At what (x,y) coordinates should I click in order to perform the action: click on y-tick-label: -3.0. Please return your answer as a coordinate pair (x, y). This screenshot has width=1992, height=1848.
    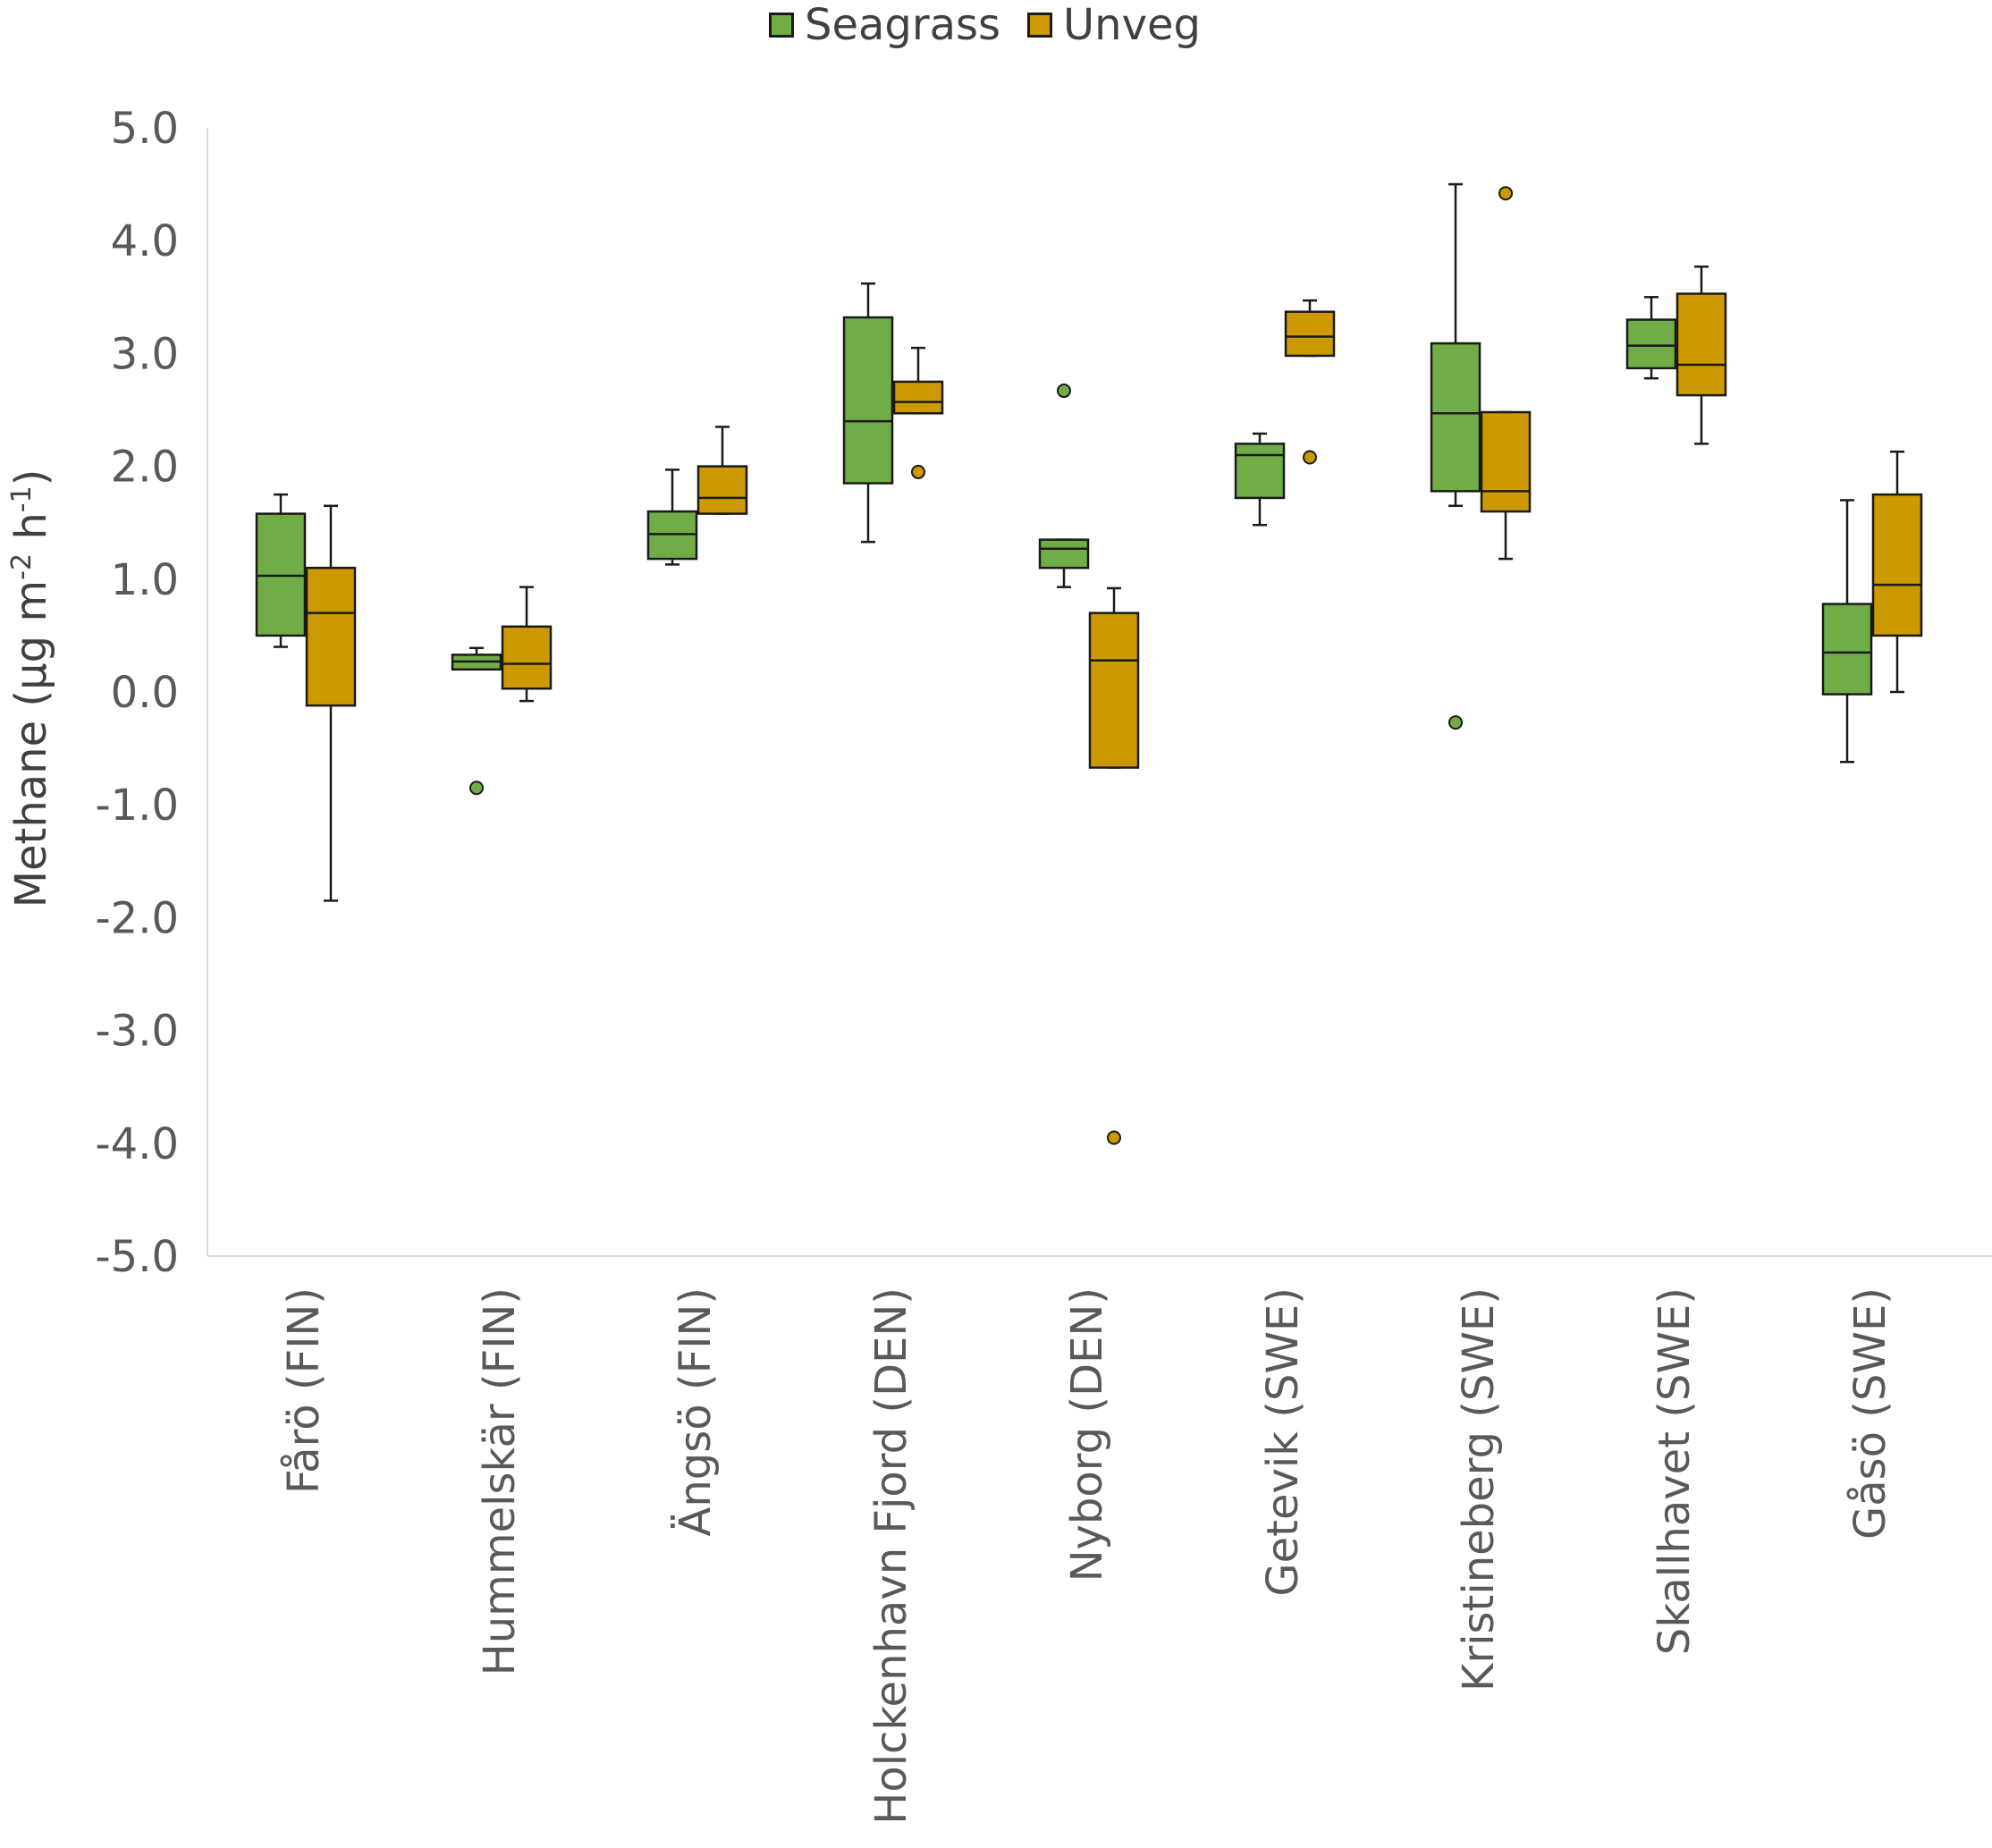
    Looking at the image, I should click on (137, 1032).